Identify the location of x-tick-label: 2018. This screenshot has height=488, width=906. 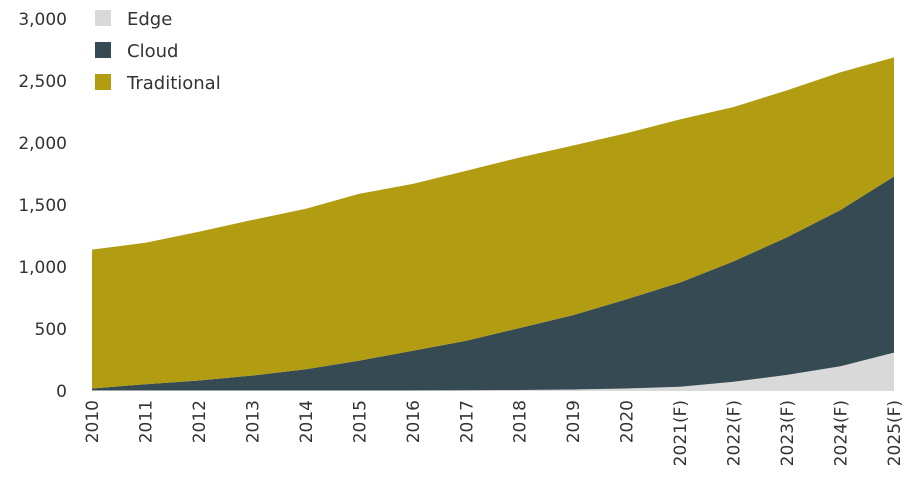
(521, 421).